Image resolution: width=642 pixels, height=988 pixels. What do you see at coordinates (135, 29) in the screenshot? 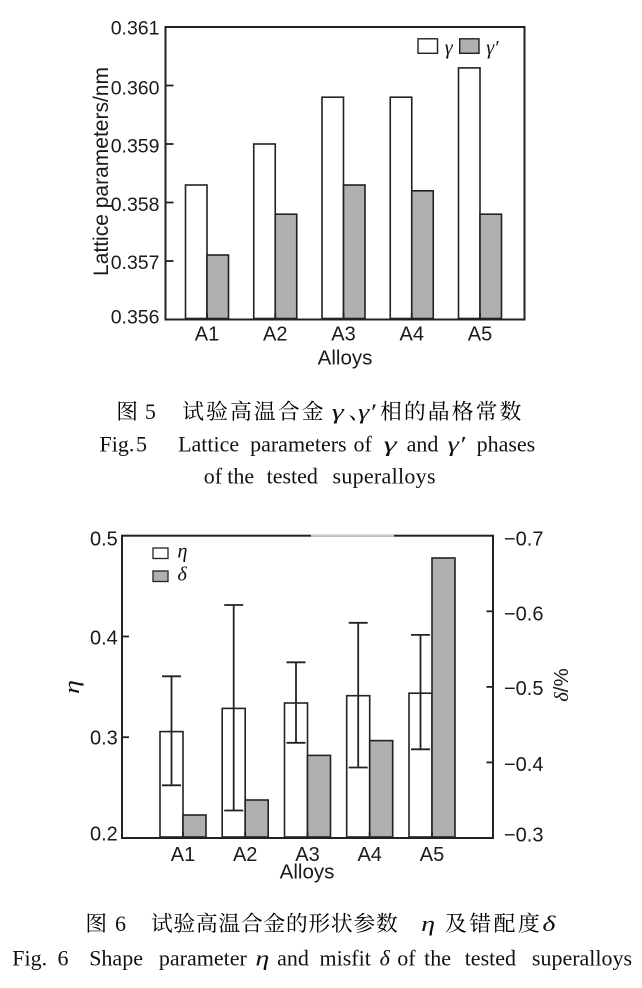
I see `svg-text: 0.361` at bounding box center [135, 29].